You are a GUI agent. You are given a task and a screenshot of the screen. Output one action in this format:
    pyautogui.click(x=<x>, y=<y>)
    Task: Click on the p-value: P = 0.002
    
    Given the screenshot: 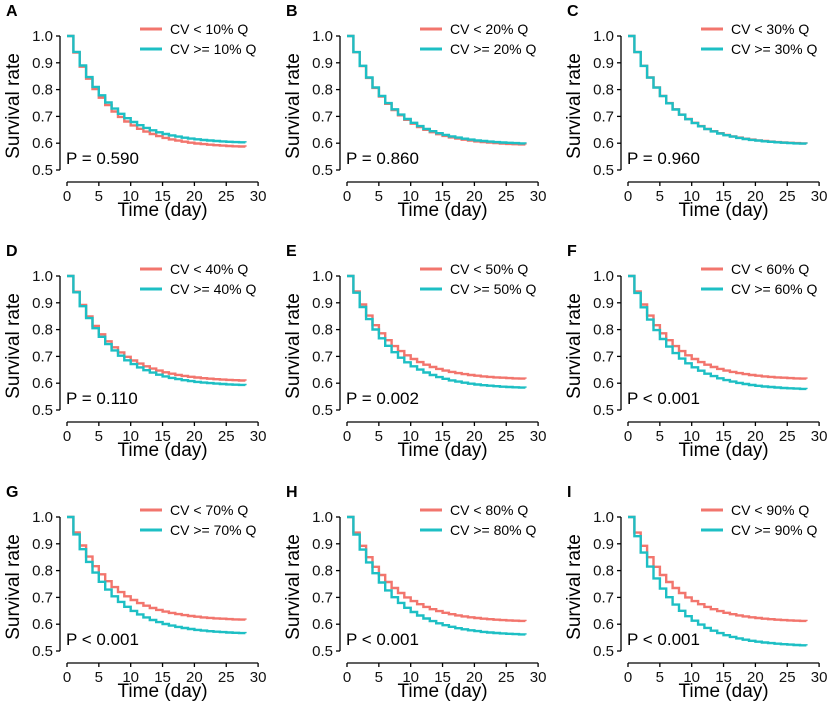 What is the action you would take?
    pyautogui.click(x=382, y=398)
    